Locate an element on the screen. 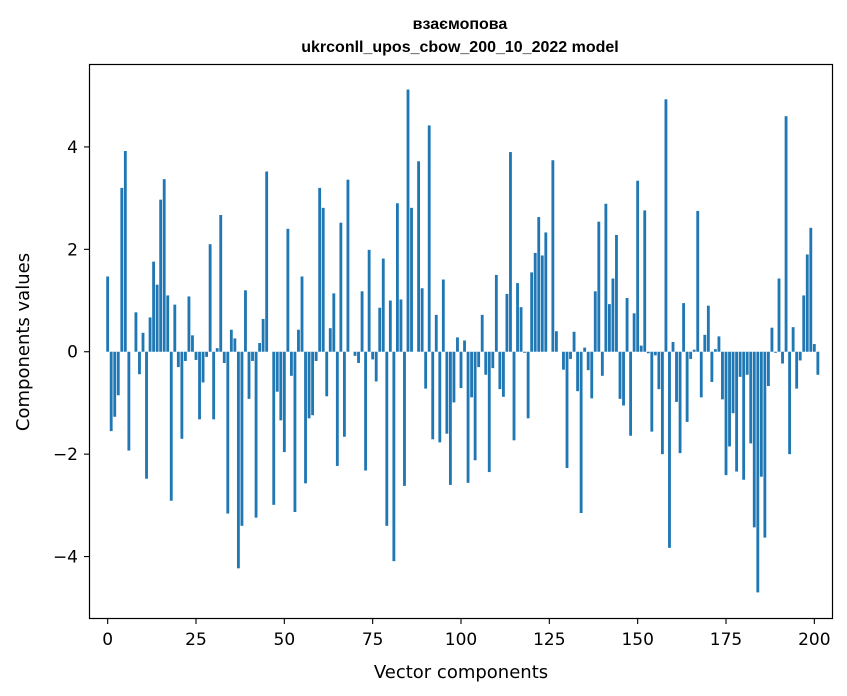 This screenshot has width=847, height=696. x-tick-label: 75 is located at coordinates (373, 640).